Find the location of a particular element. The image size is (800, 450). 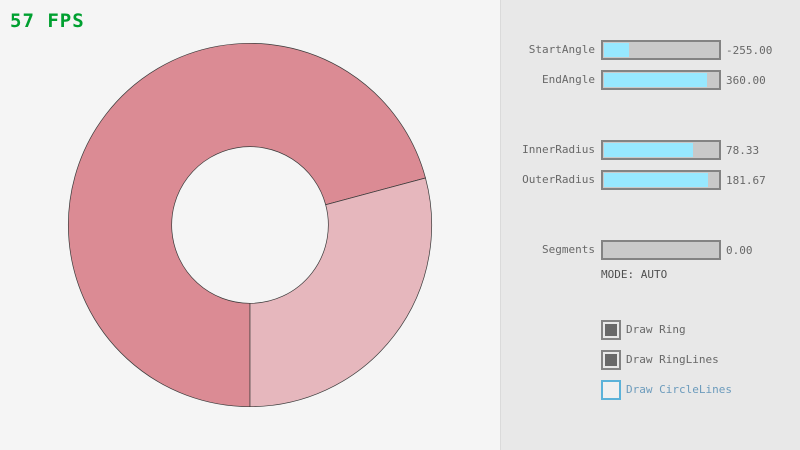

draw-circlelines-label: Draw CircleLines is located at coordinates (679, 389).